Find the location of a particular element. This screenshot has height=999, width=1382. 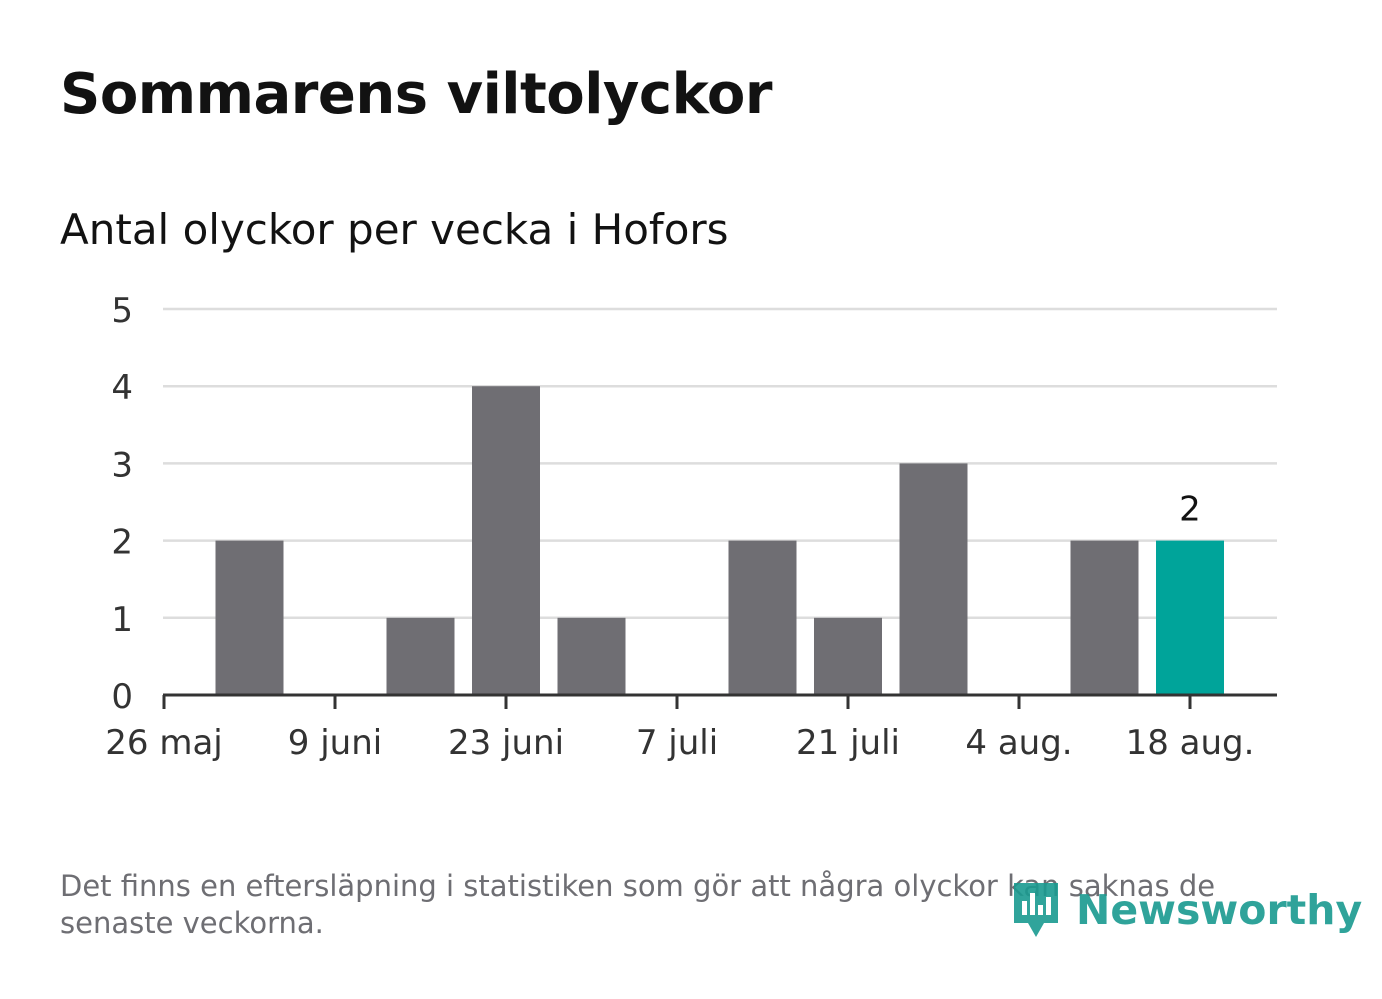

y-tick-label: 4 is located at coordinates (122, 388).